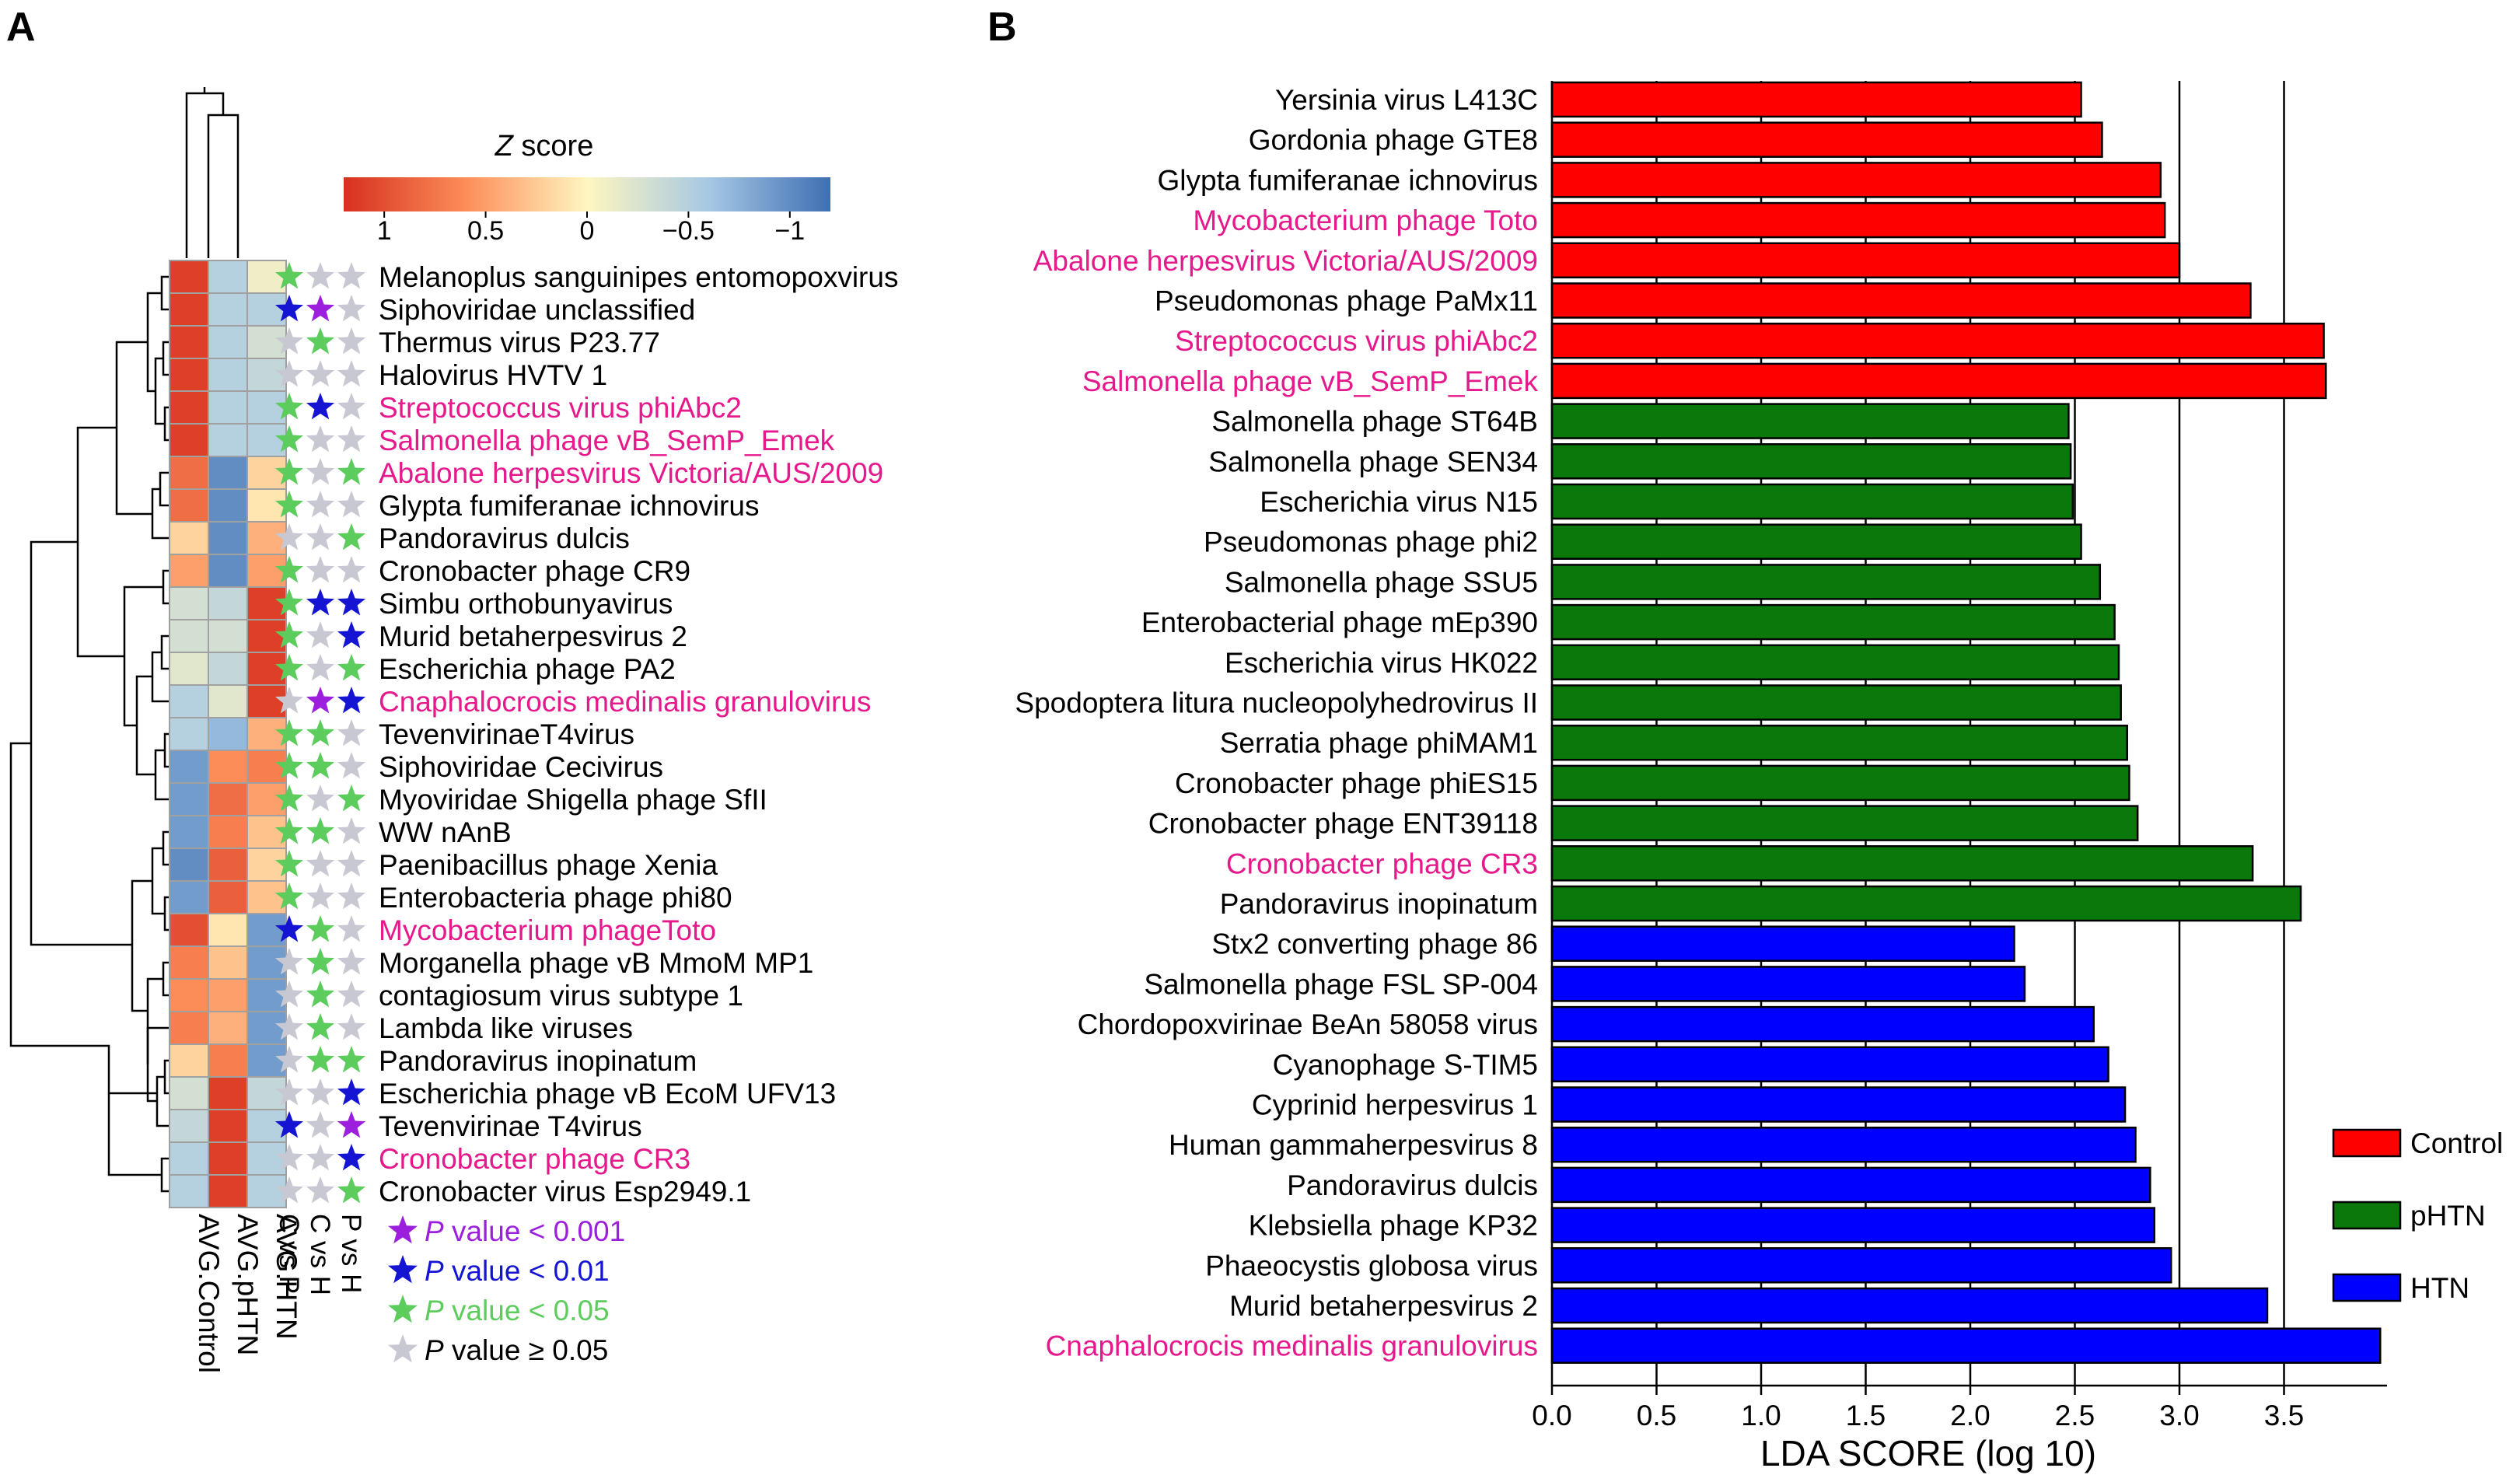 This screenshot has width=2520, height=1482. What do you see at coordinates (1371, 542) in the screenshot?
I see `lda-bar-label: Pseudomonas phage phi2` at bounding box center [1371, 542].